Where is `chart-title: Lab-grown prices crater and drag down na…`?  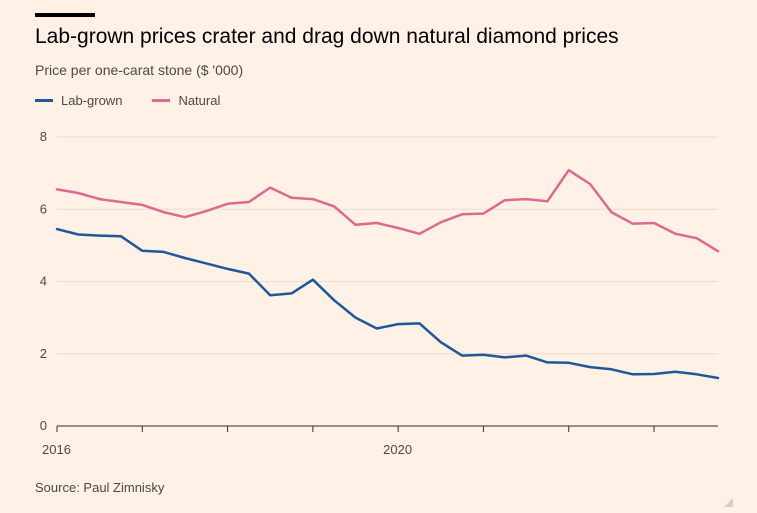 chart-title: Lab-grown prices crater and drag down na… is located at coordinates (327, 36).